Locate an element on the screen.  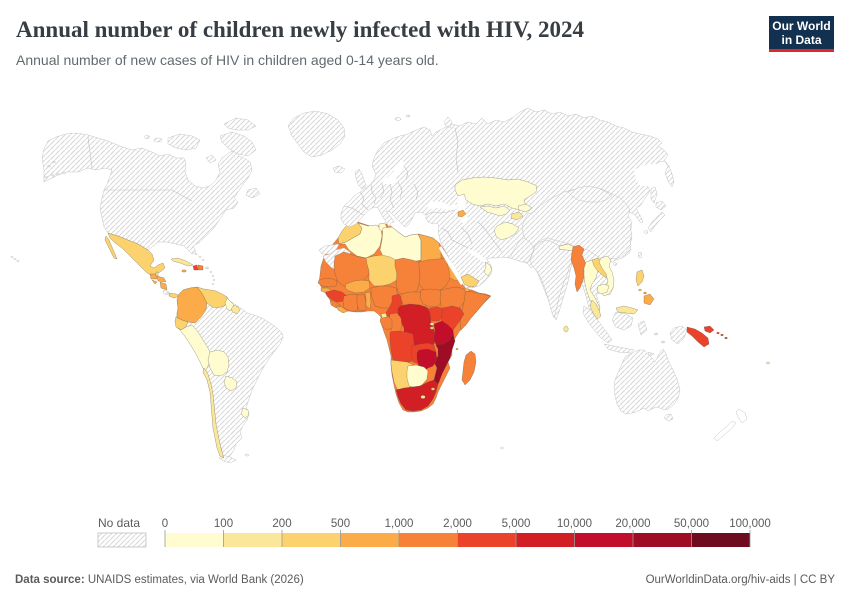
svg-text: 500 is located at coordinates (340, 524).